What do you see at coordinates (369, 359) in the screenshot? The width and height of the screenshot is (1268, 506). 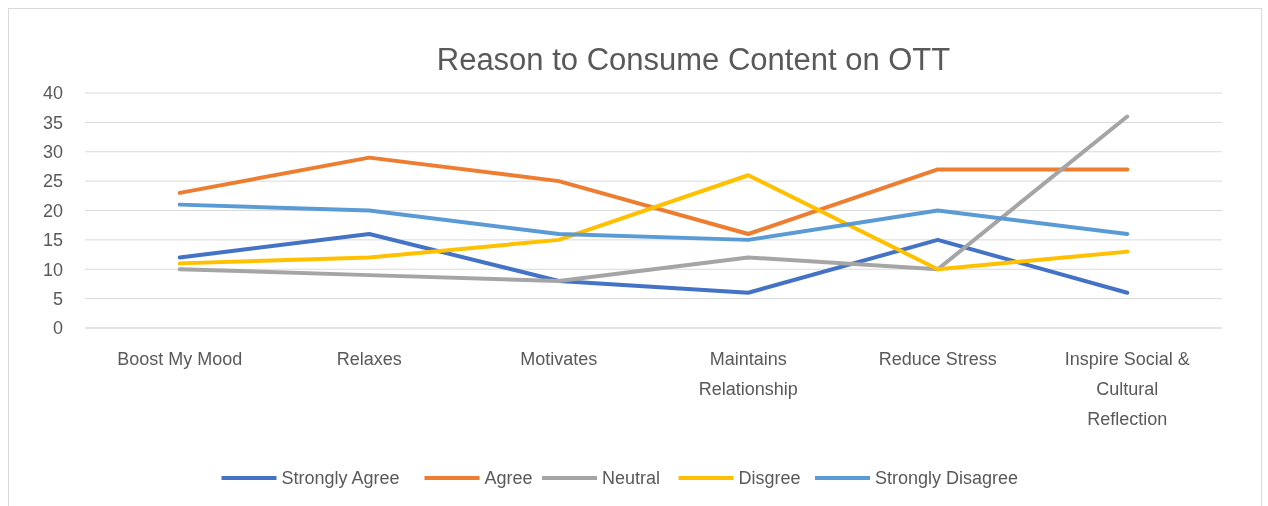 I see `x-tick-label: Relaxes` at bounding box center [369, 359].